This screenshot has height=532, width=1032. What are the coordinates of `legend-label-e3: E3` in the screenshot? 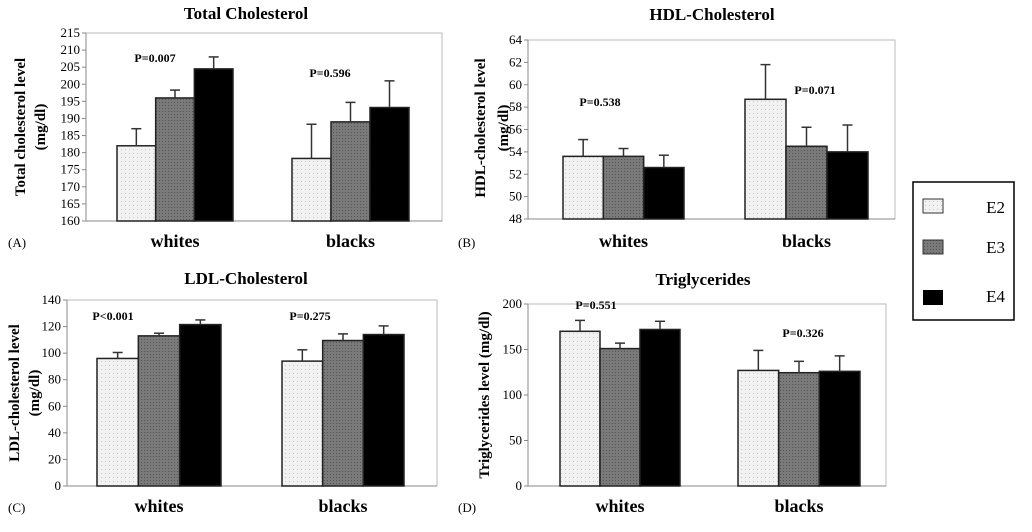 It's located at (995, 247).